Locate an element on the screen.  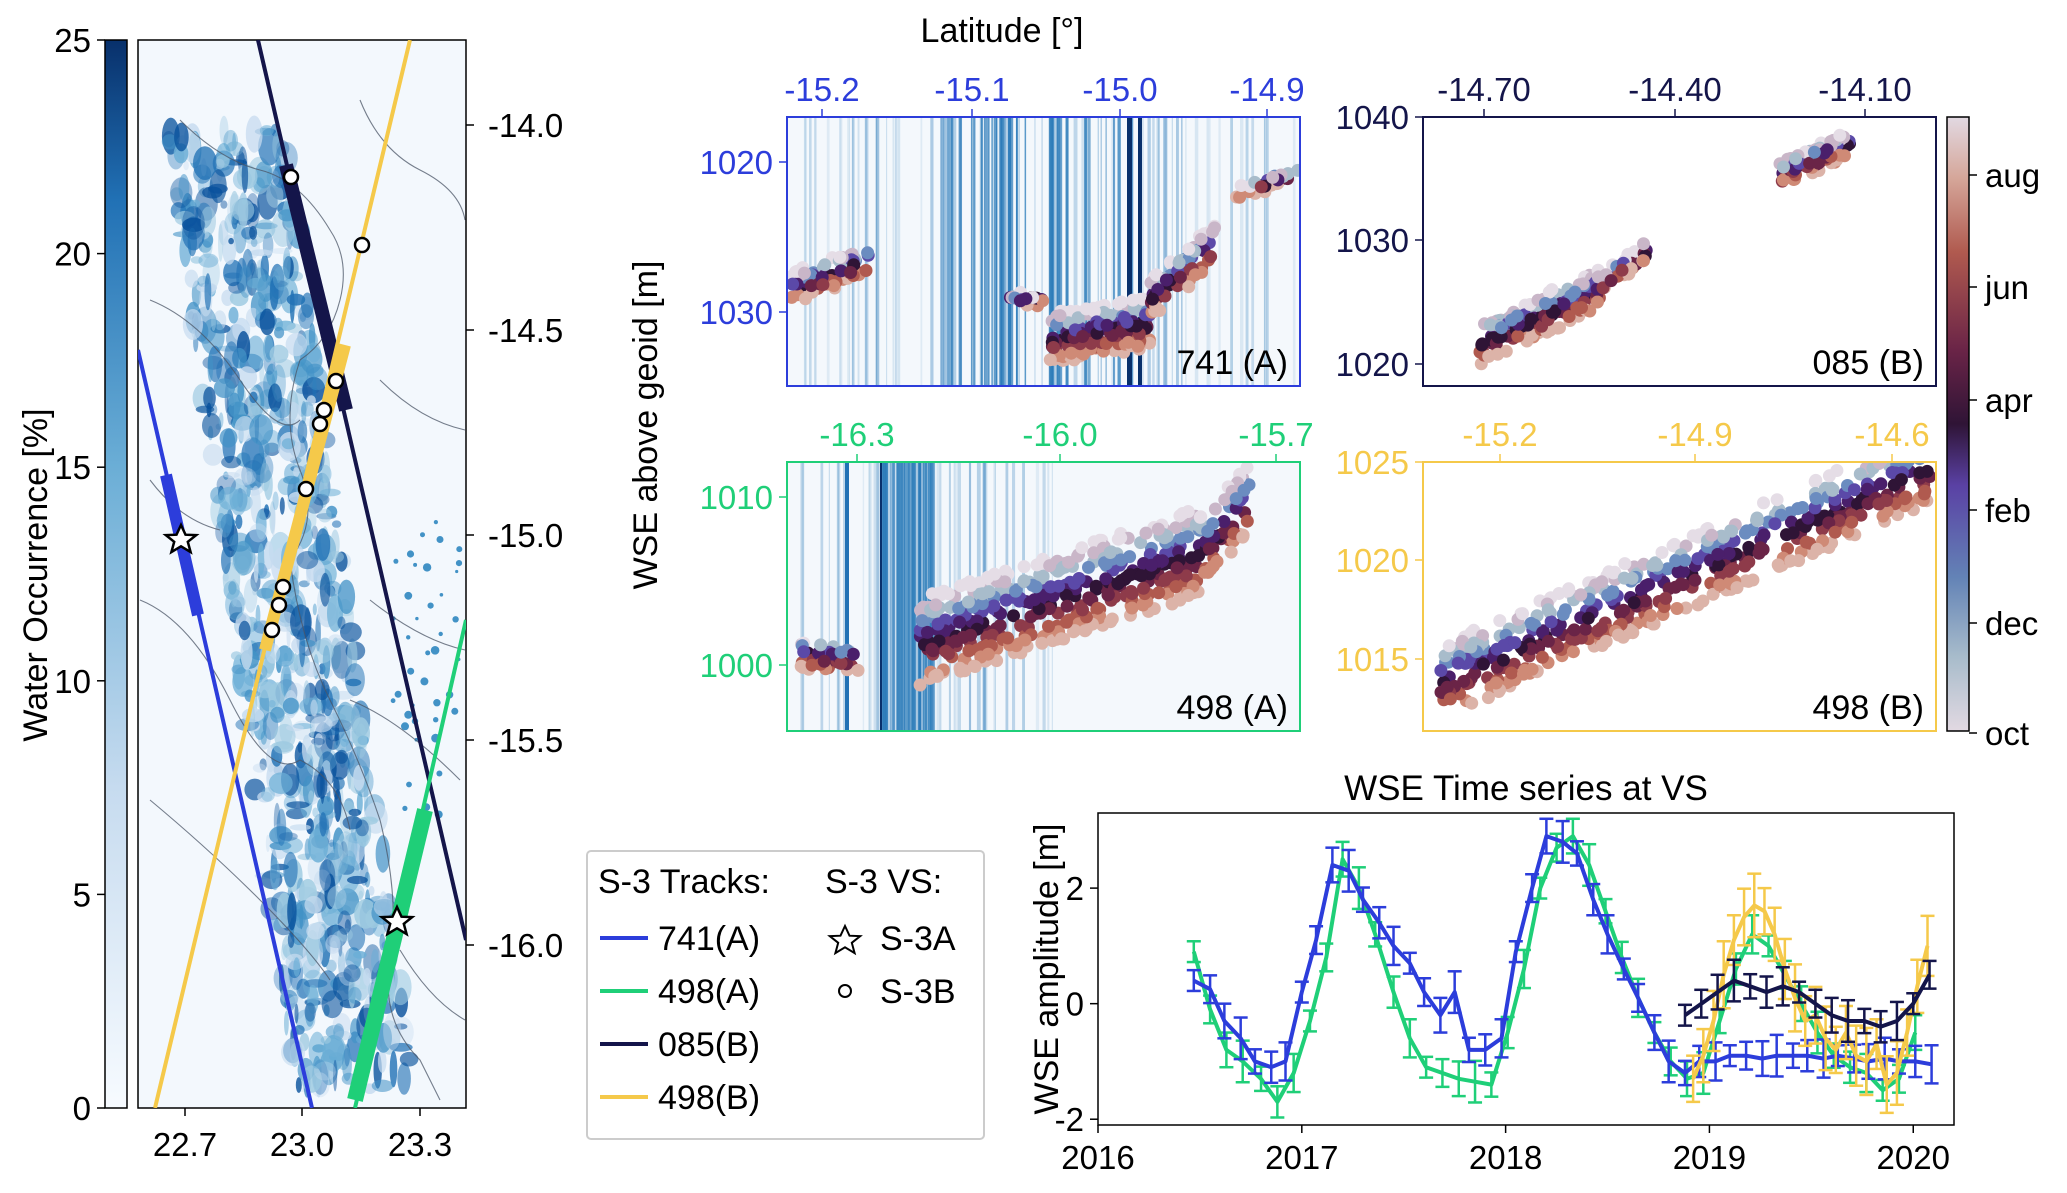
ts-x-tick-label: 2020 is located at coordinates (1913, 1157).